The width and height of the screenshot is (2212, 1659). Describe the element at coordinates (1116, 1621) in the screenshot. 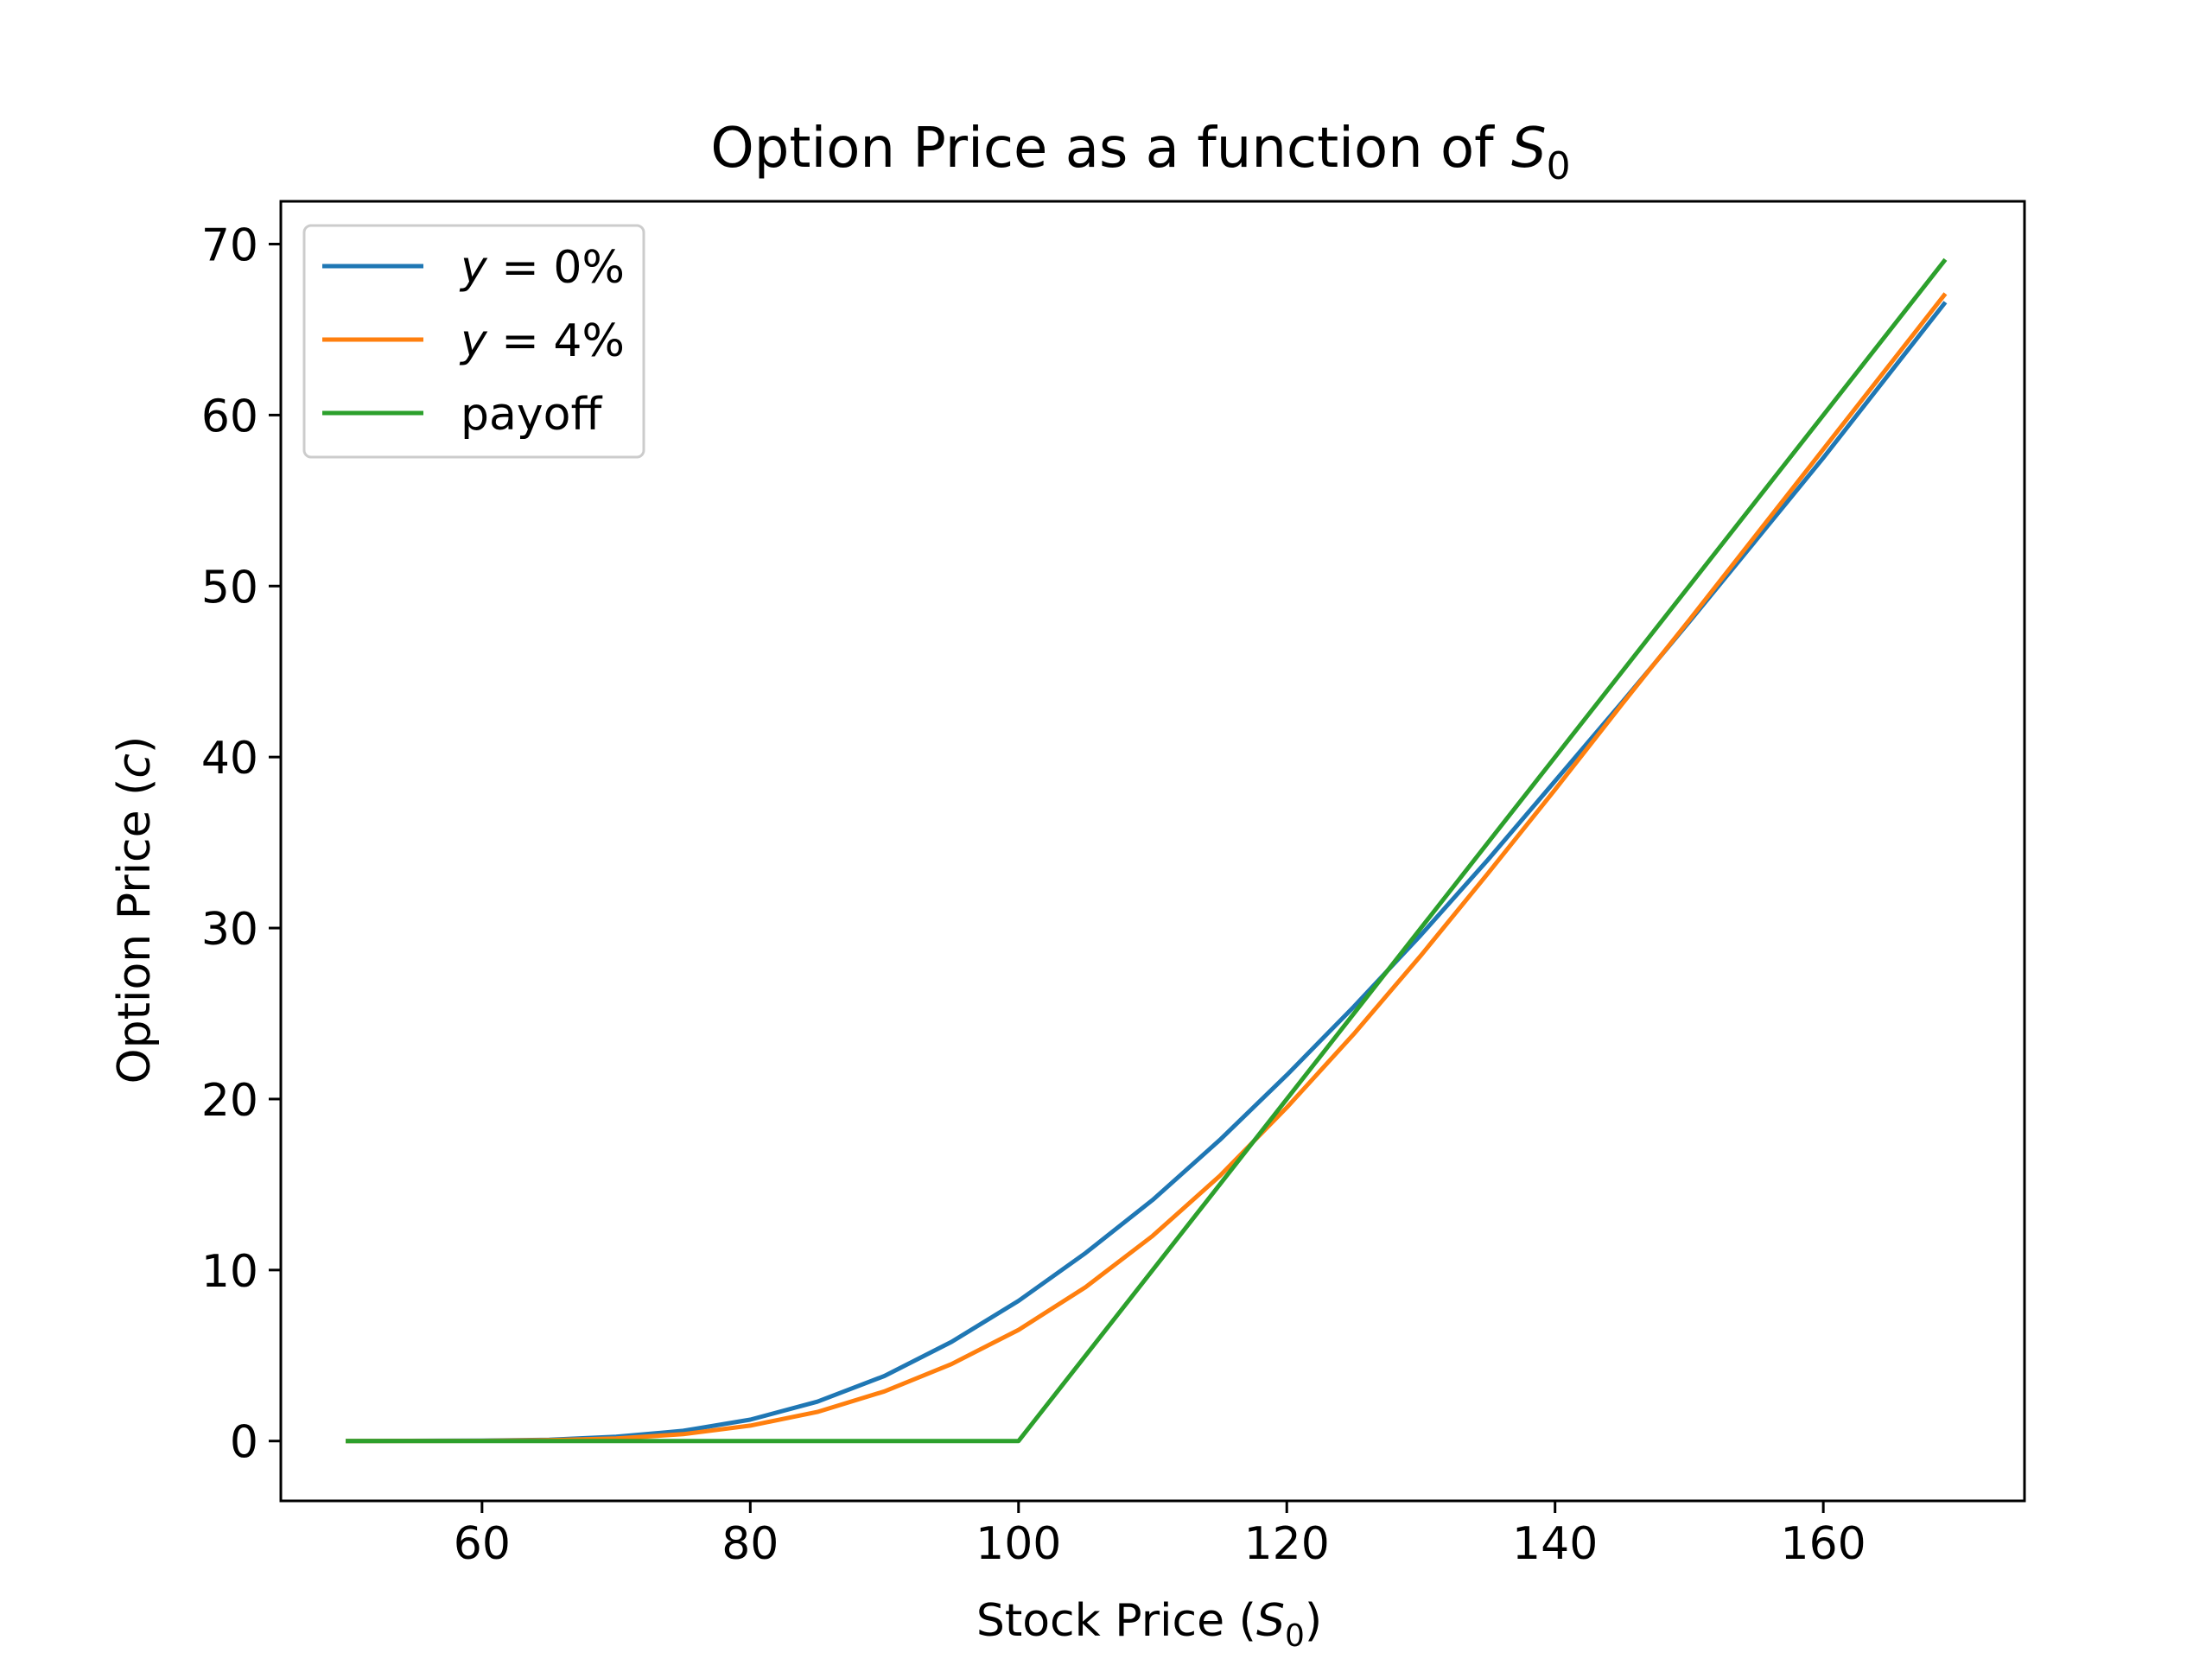

I see `x-axis-label-text: Stock Price (` at that location.